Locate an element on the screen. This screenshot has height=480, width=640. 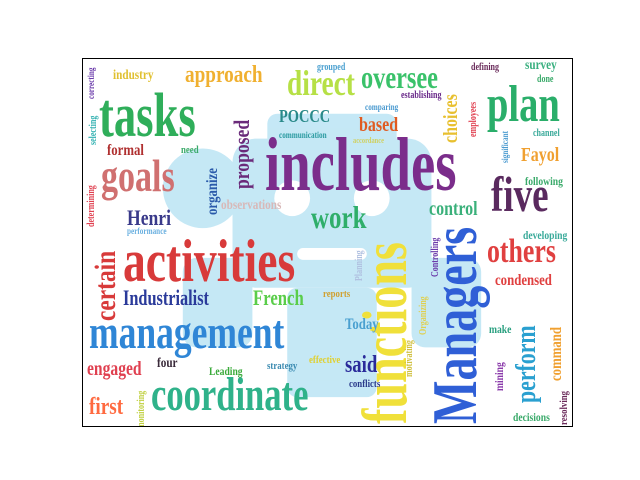
word-effective: effective is located at coordinates (325, 360).